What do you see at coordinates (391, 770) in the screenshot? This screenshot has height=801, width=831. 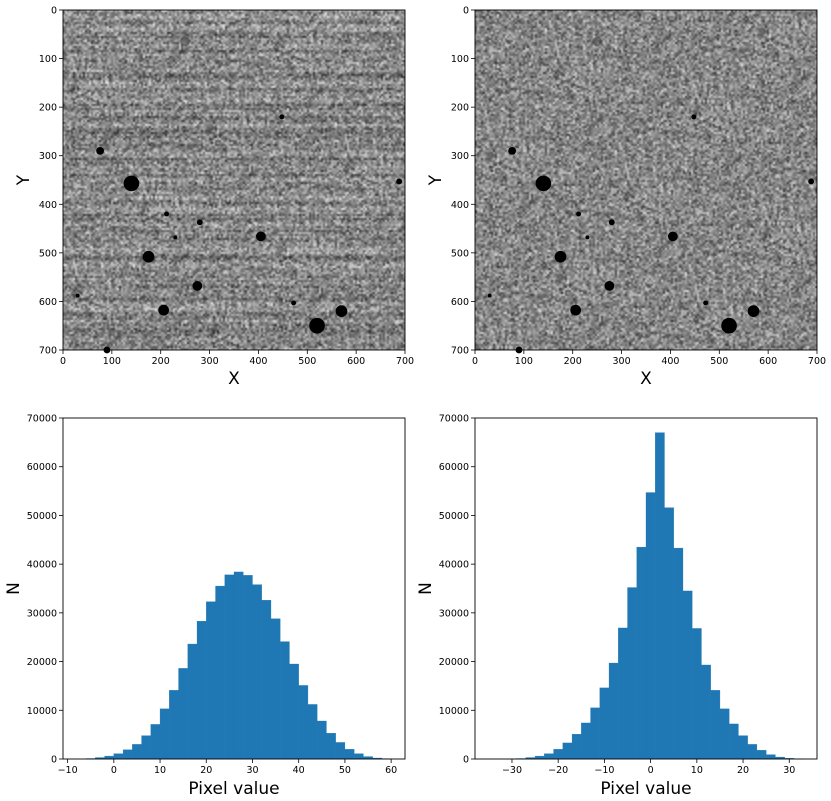 I see `x-tick-label: 60` at bounding box center [391, 770].